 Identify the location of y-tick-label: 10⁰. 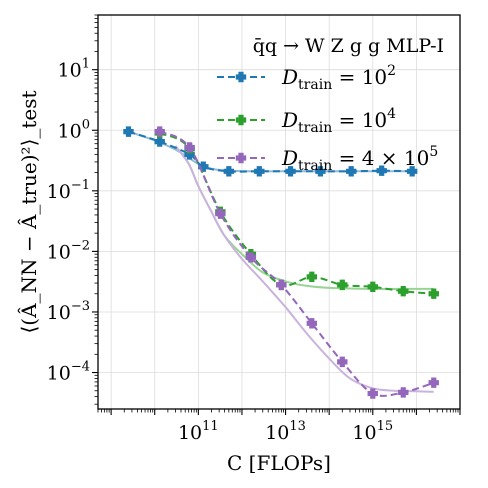
(74, 129).